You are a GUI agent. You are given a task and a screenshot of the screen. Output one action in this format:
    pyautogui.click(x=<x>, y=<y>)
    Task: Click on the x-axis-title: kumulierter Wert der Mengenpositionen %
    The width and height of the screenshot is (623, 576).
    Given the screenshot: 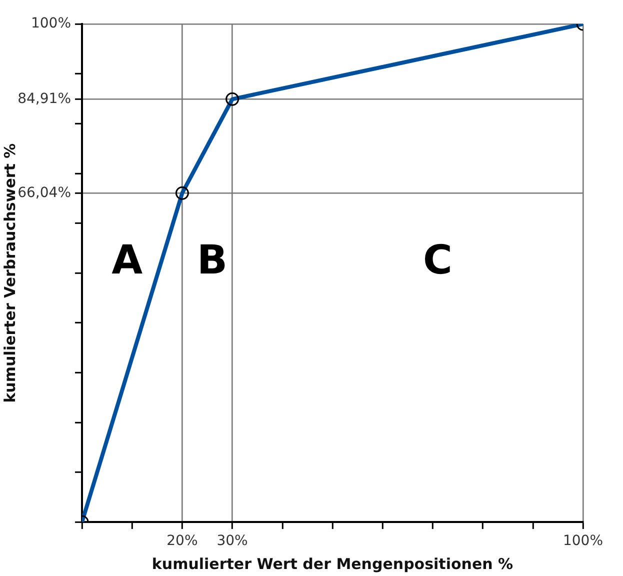 What is the action you would take?
    pyautogui.click(x=333, y=563)
    